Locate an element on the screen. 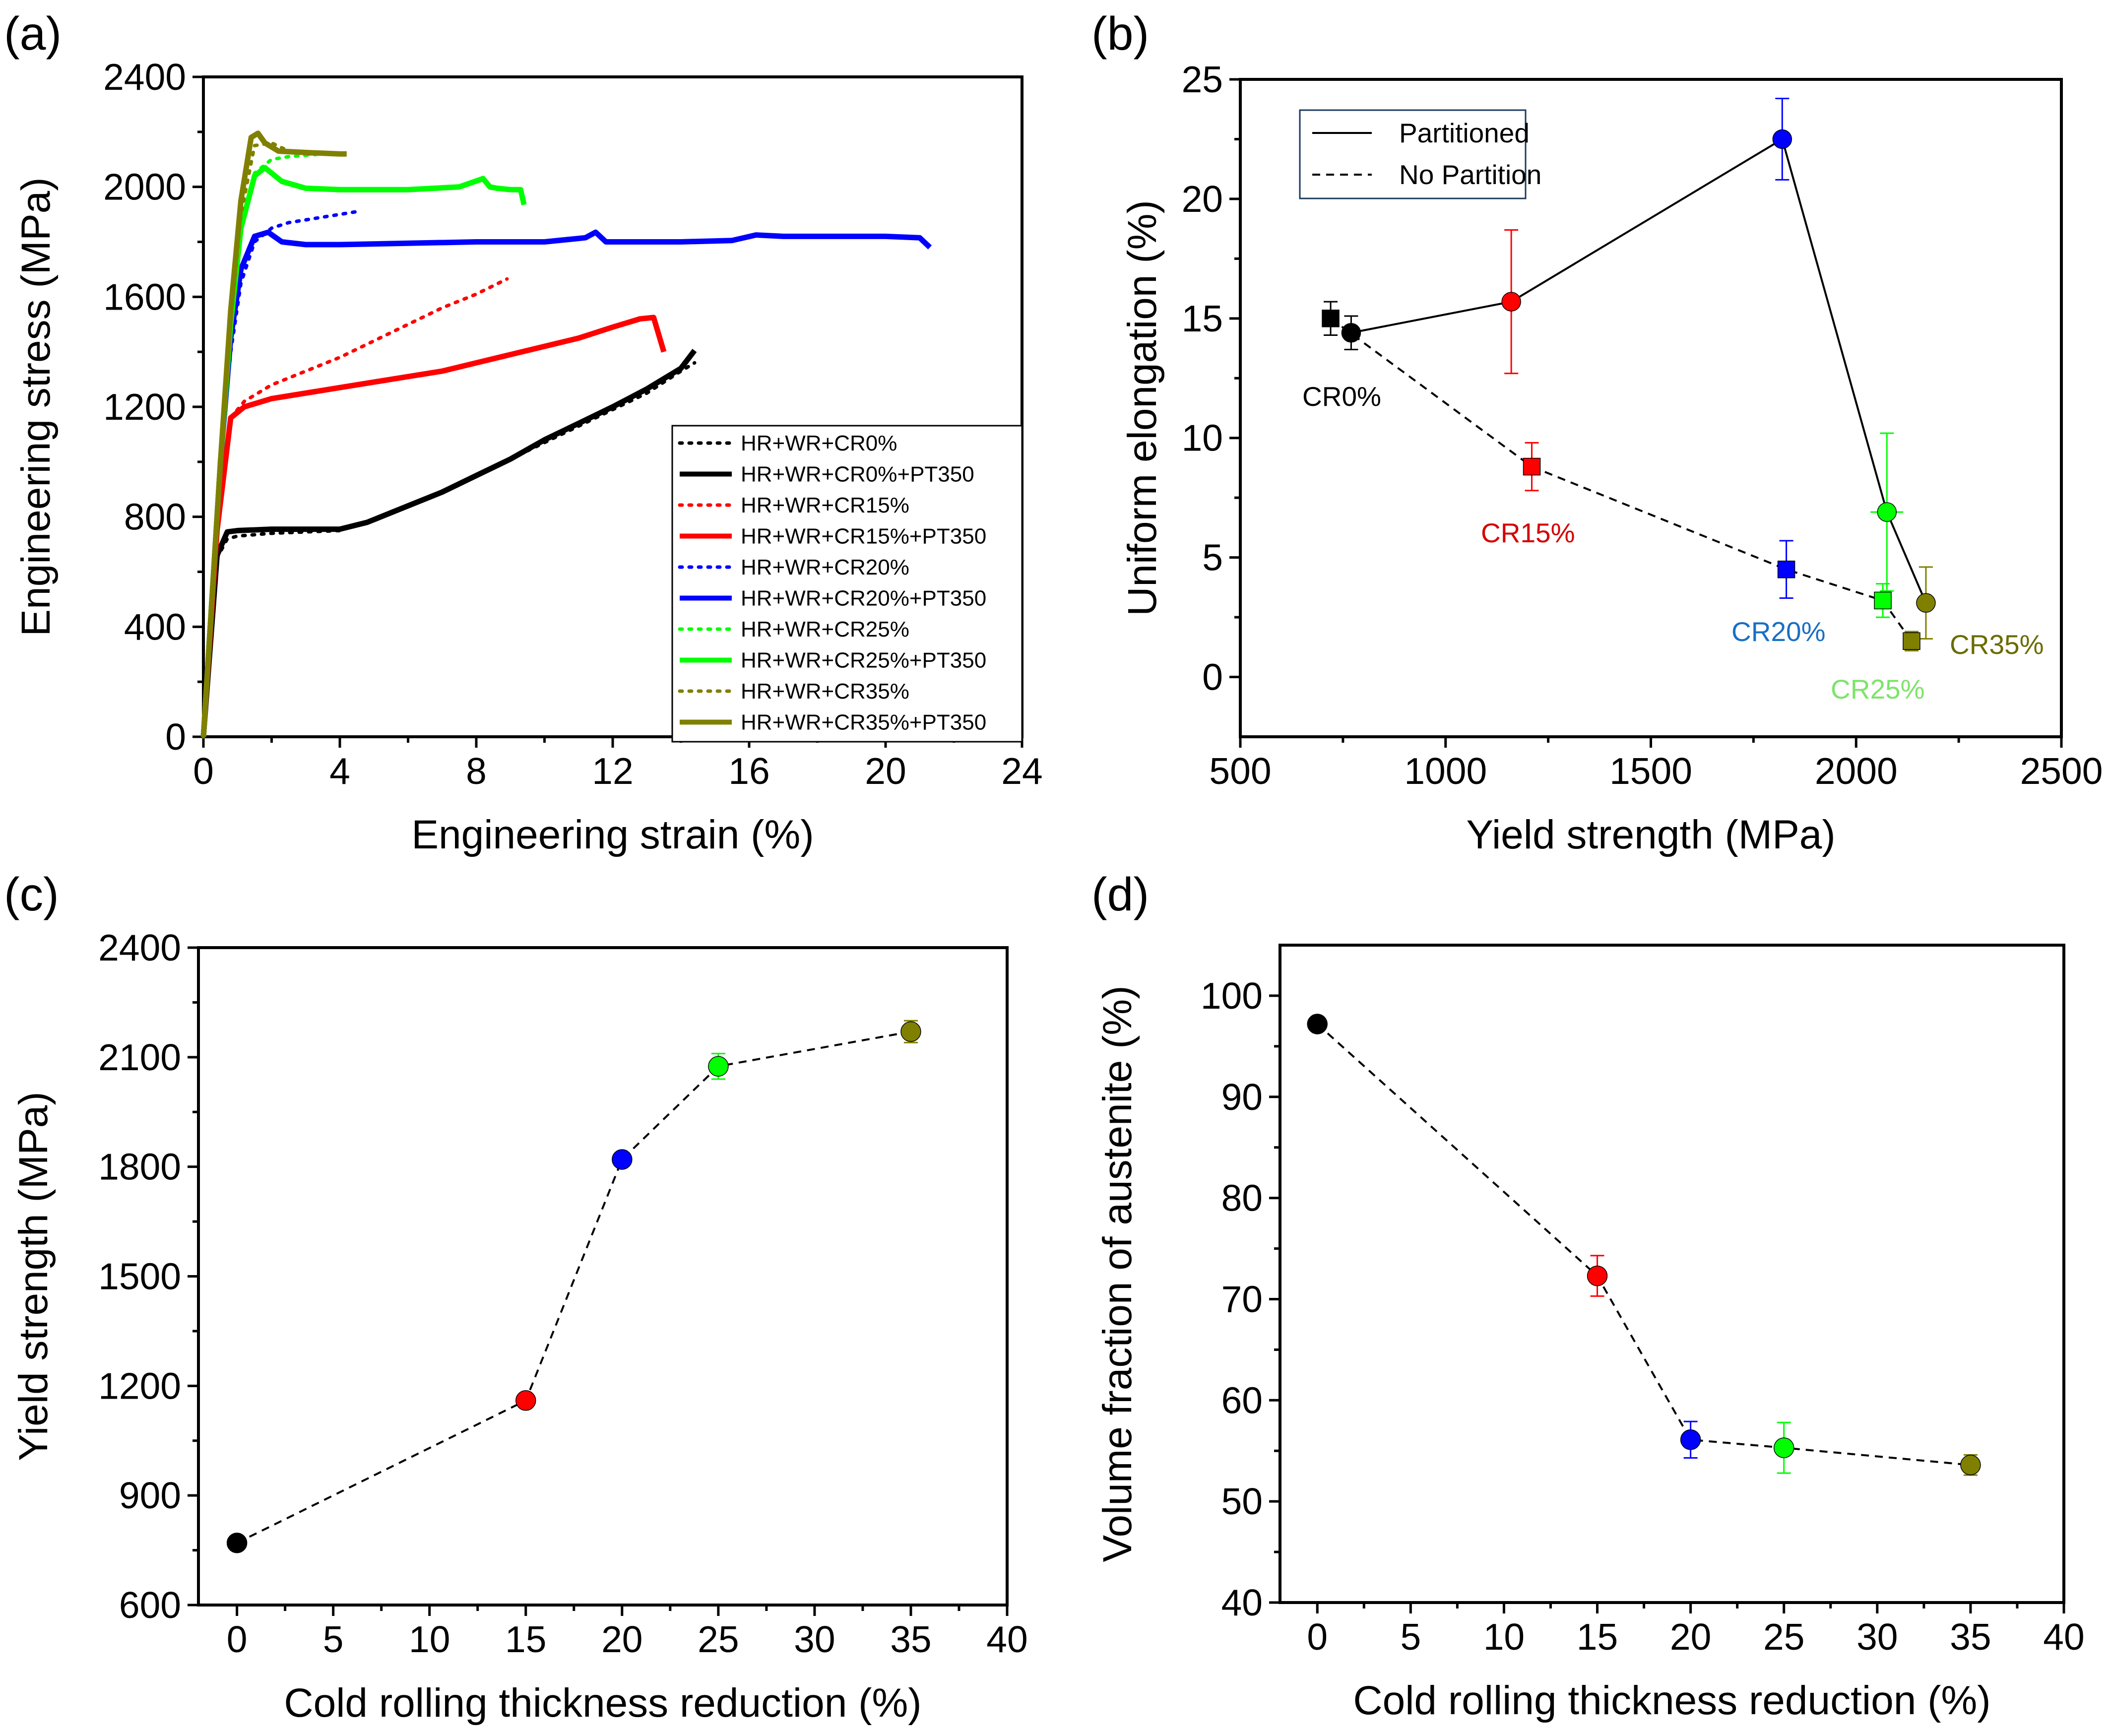 This screenshot has width=2111, height=1736. y-axis-title: Engineering stress (MPa) is located at coordinates (36, 406).